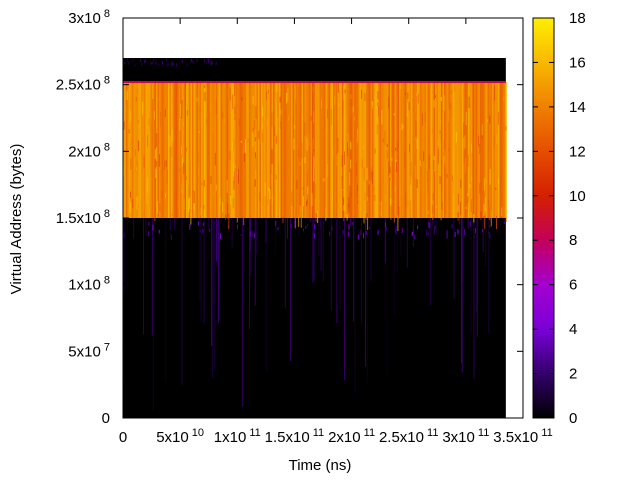 Image resolution: width=640 pixels, height=480 pixels. I want to click on y-tick-label: 5x10 7, so click(89, 350).